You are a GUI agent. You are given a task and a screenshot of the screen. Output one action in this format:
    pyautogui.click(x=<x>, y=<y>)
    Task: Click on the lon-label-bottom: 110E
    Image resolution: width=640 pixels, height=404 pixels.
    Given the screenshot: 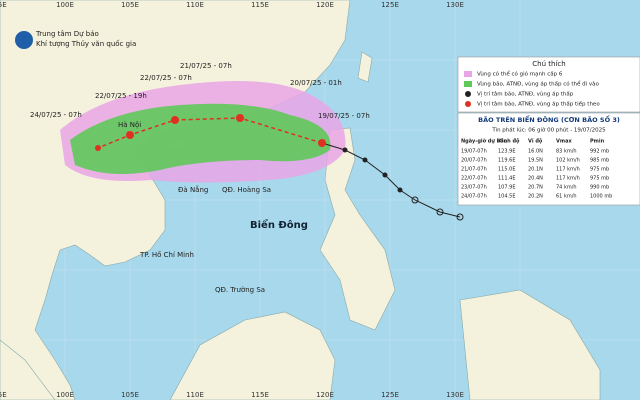 What is the action you would take?
    pyautogui.click(x=195, y=395)
    